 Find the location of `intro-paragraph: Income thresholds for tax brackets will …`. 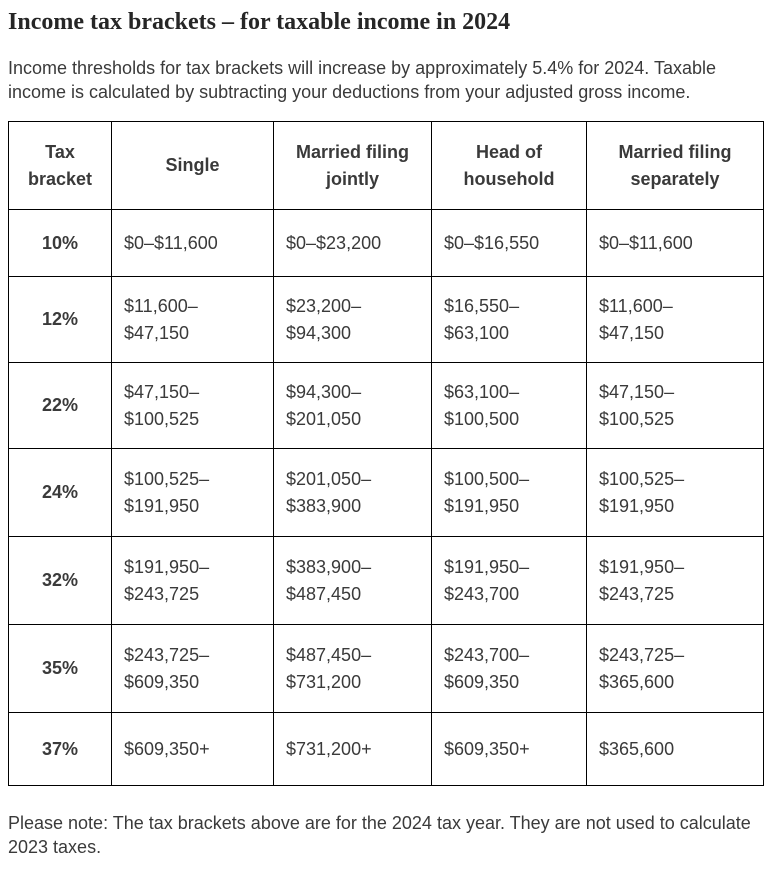

intro-paragraph: Income thresholds for tax brackets will … is located at coordinates (362, 80).